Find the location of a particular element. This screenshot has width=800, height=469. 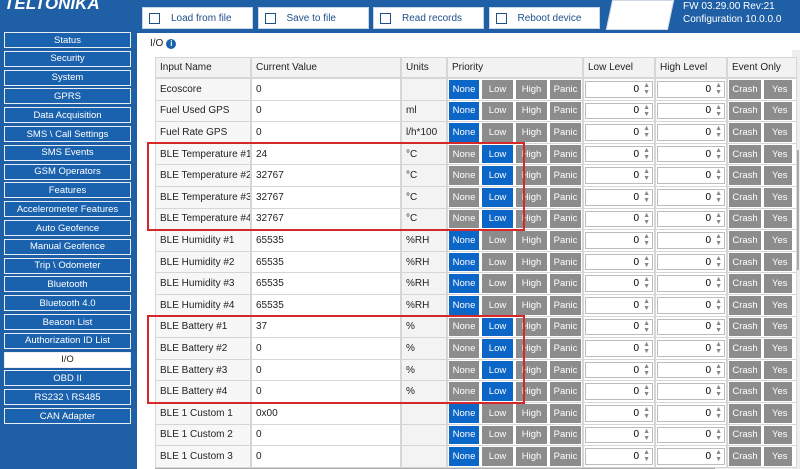

sidebar-item: OBD II is located at coordinates (67, 378).